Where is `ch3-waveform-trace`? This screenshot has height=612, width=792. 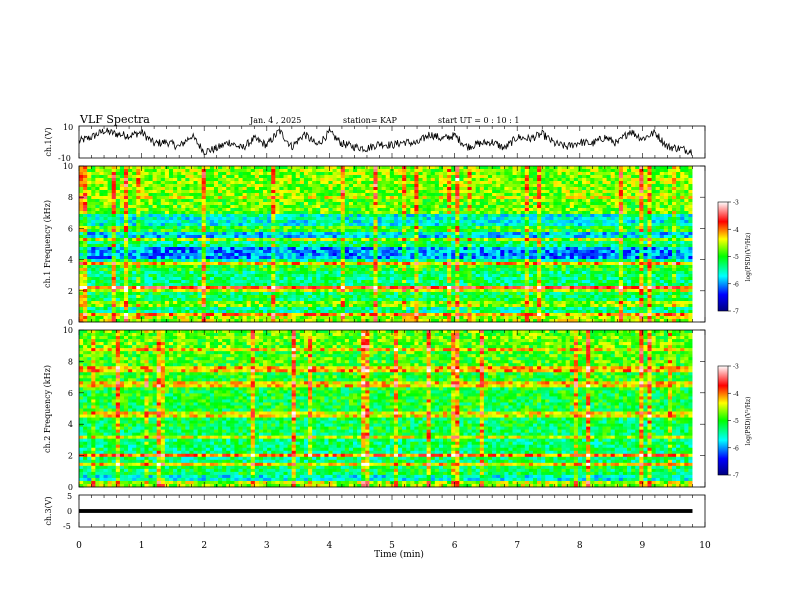
ch3-waveform-trace is located at coordinates (386, 511).